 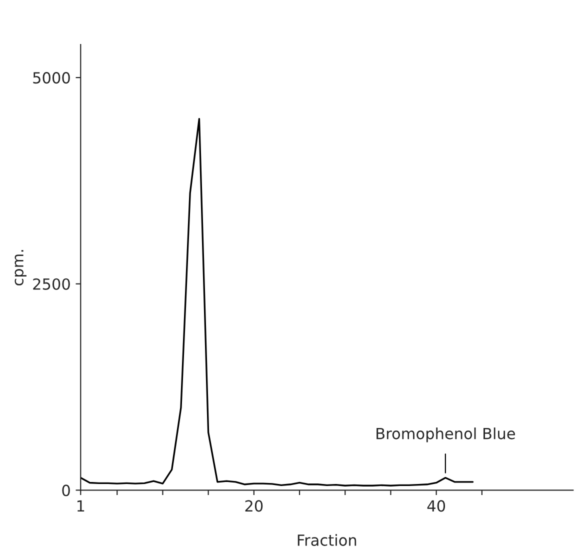 What do you see at coordinates (66, 490) in the screenshot?
I see `y-tick-label: 0` at bounding box center [66, 490].